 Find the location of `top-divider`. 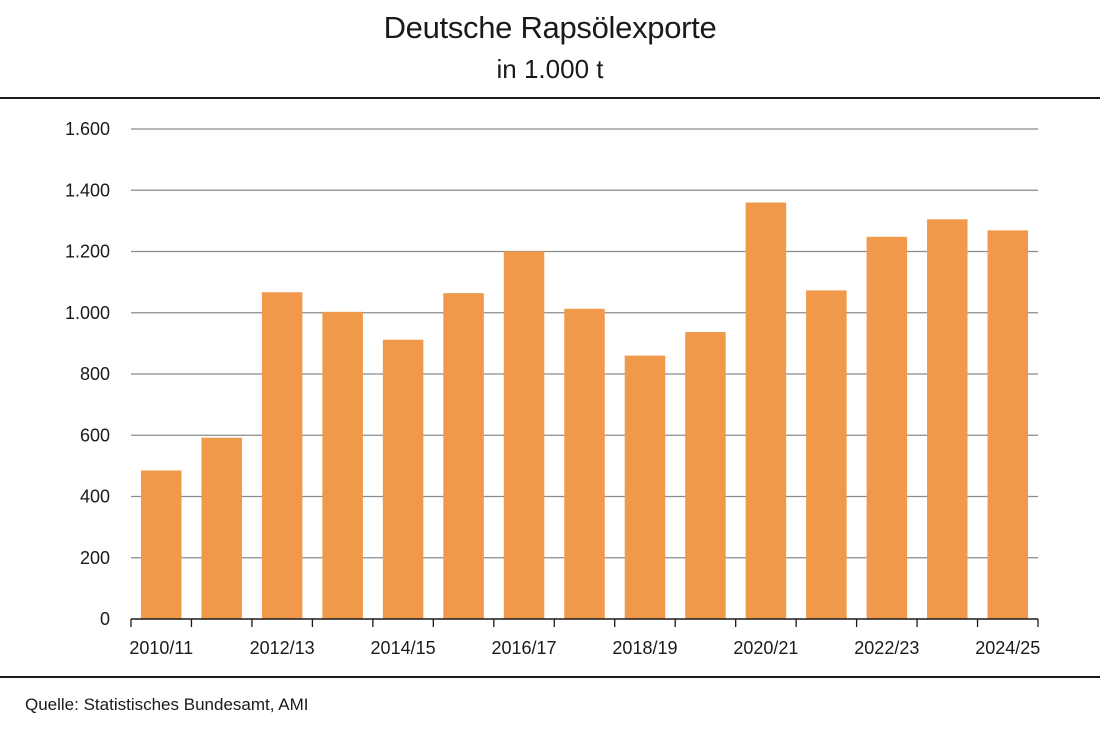

top-divider is located at coordinates (550, 98).